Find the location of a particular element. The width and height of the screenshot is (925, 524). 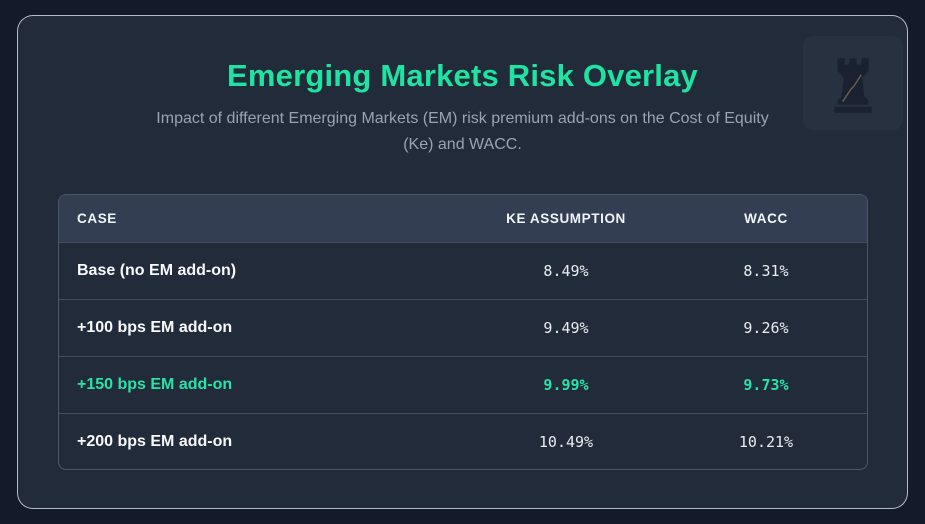

wacc-cell: 9.73% is located at coordinates (766, 385).